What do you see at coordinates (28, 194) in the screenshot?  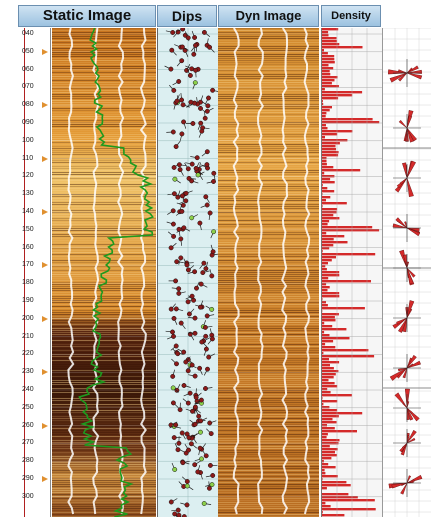 I see `depth-tick-label: 130` at bounding box center [28, 194].